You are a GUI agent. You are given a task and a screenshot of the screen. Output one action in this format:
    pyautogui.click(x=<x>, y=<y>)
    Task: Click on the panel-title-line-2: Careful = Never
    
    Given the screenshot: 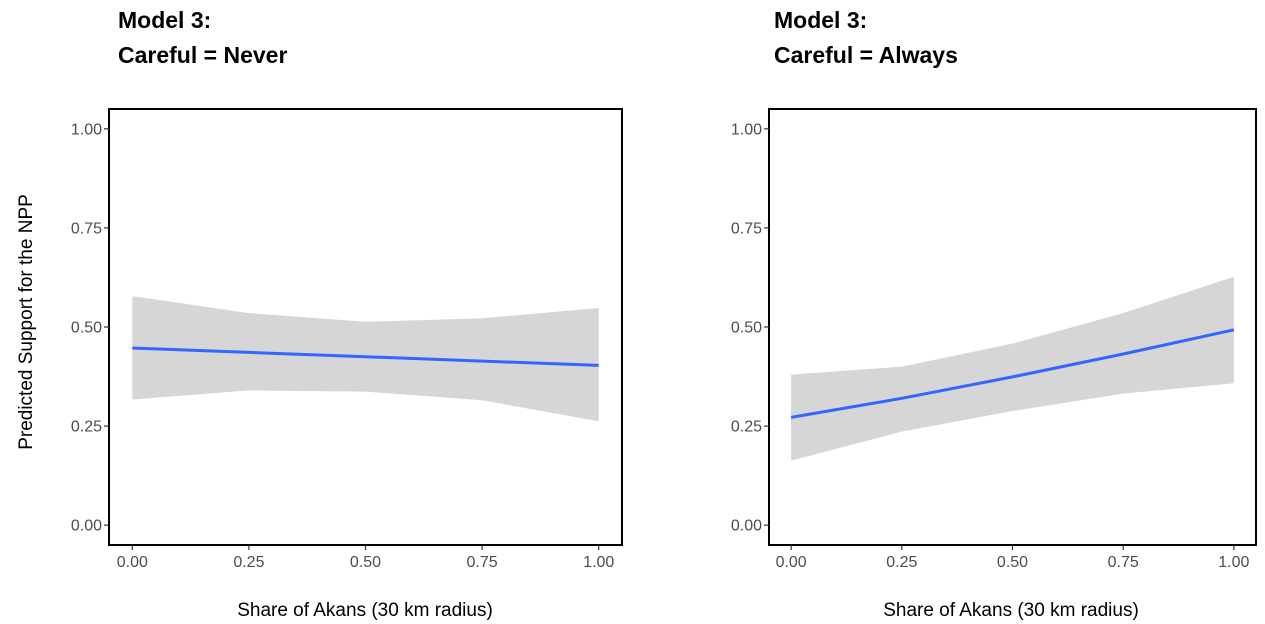 What is the action you would take?
    pyautogui.click(x=202, y=55)
    